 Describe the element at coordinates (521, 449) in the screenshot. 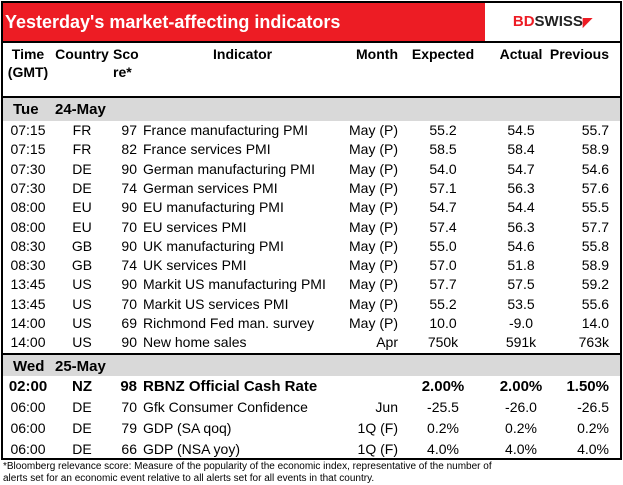

I see `cell-actual: 4.0%` at that location.